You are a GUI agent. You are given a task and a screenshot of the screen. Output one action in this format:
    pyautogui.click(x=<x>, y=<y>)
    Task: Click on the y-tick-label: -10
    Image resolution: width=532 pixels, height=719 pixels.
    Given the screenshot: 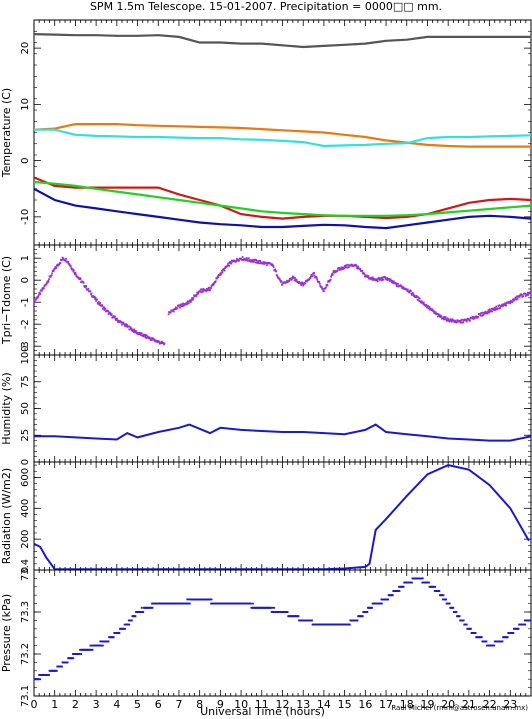 What is the action you would take?
    pyautogui.click(x=25, y=217)
    